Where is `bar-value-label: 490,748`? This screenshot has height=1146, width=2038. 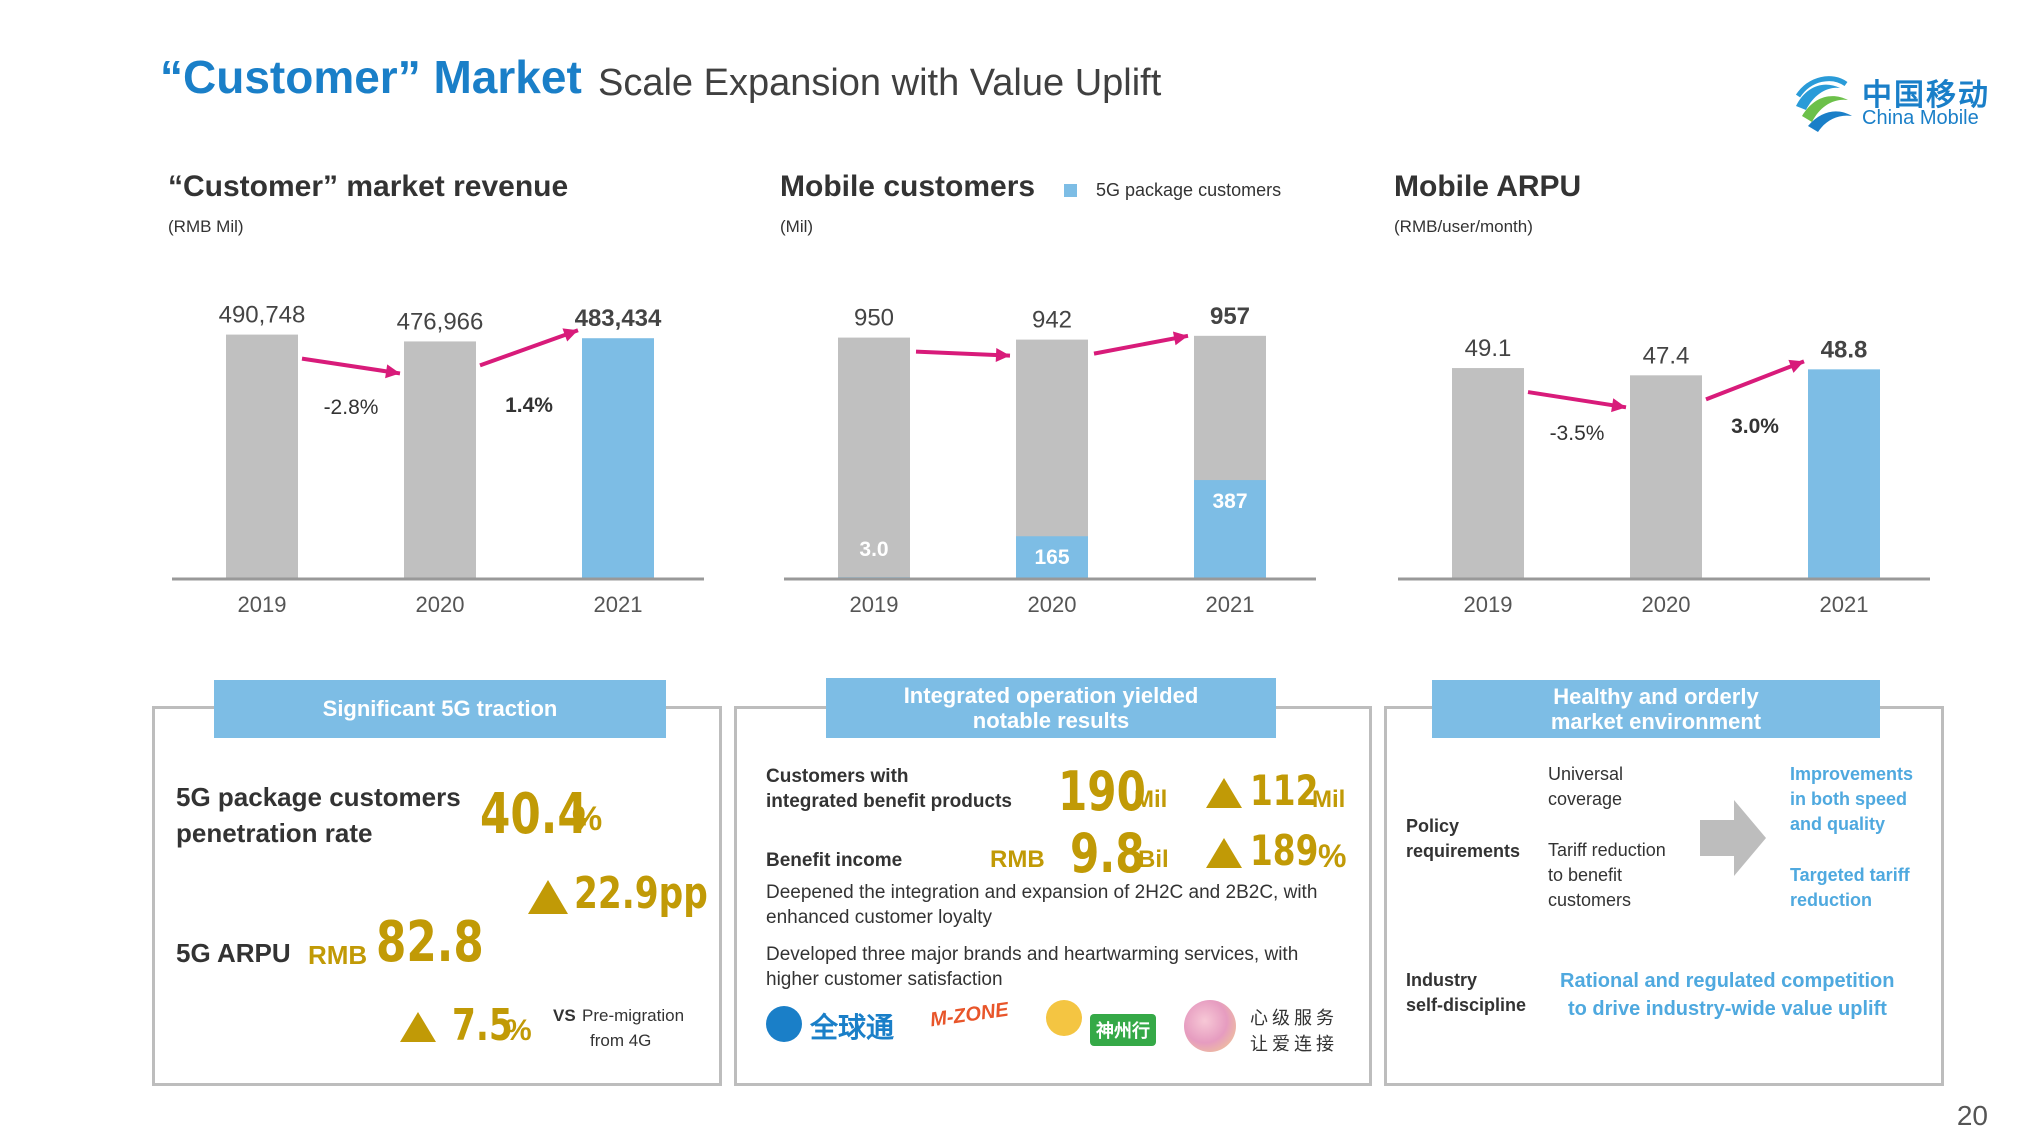 bar-value-label: 490,748 is located at coordinates (262, 315).